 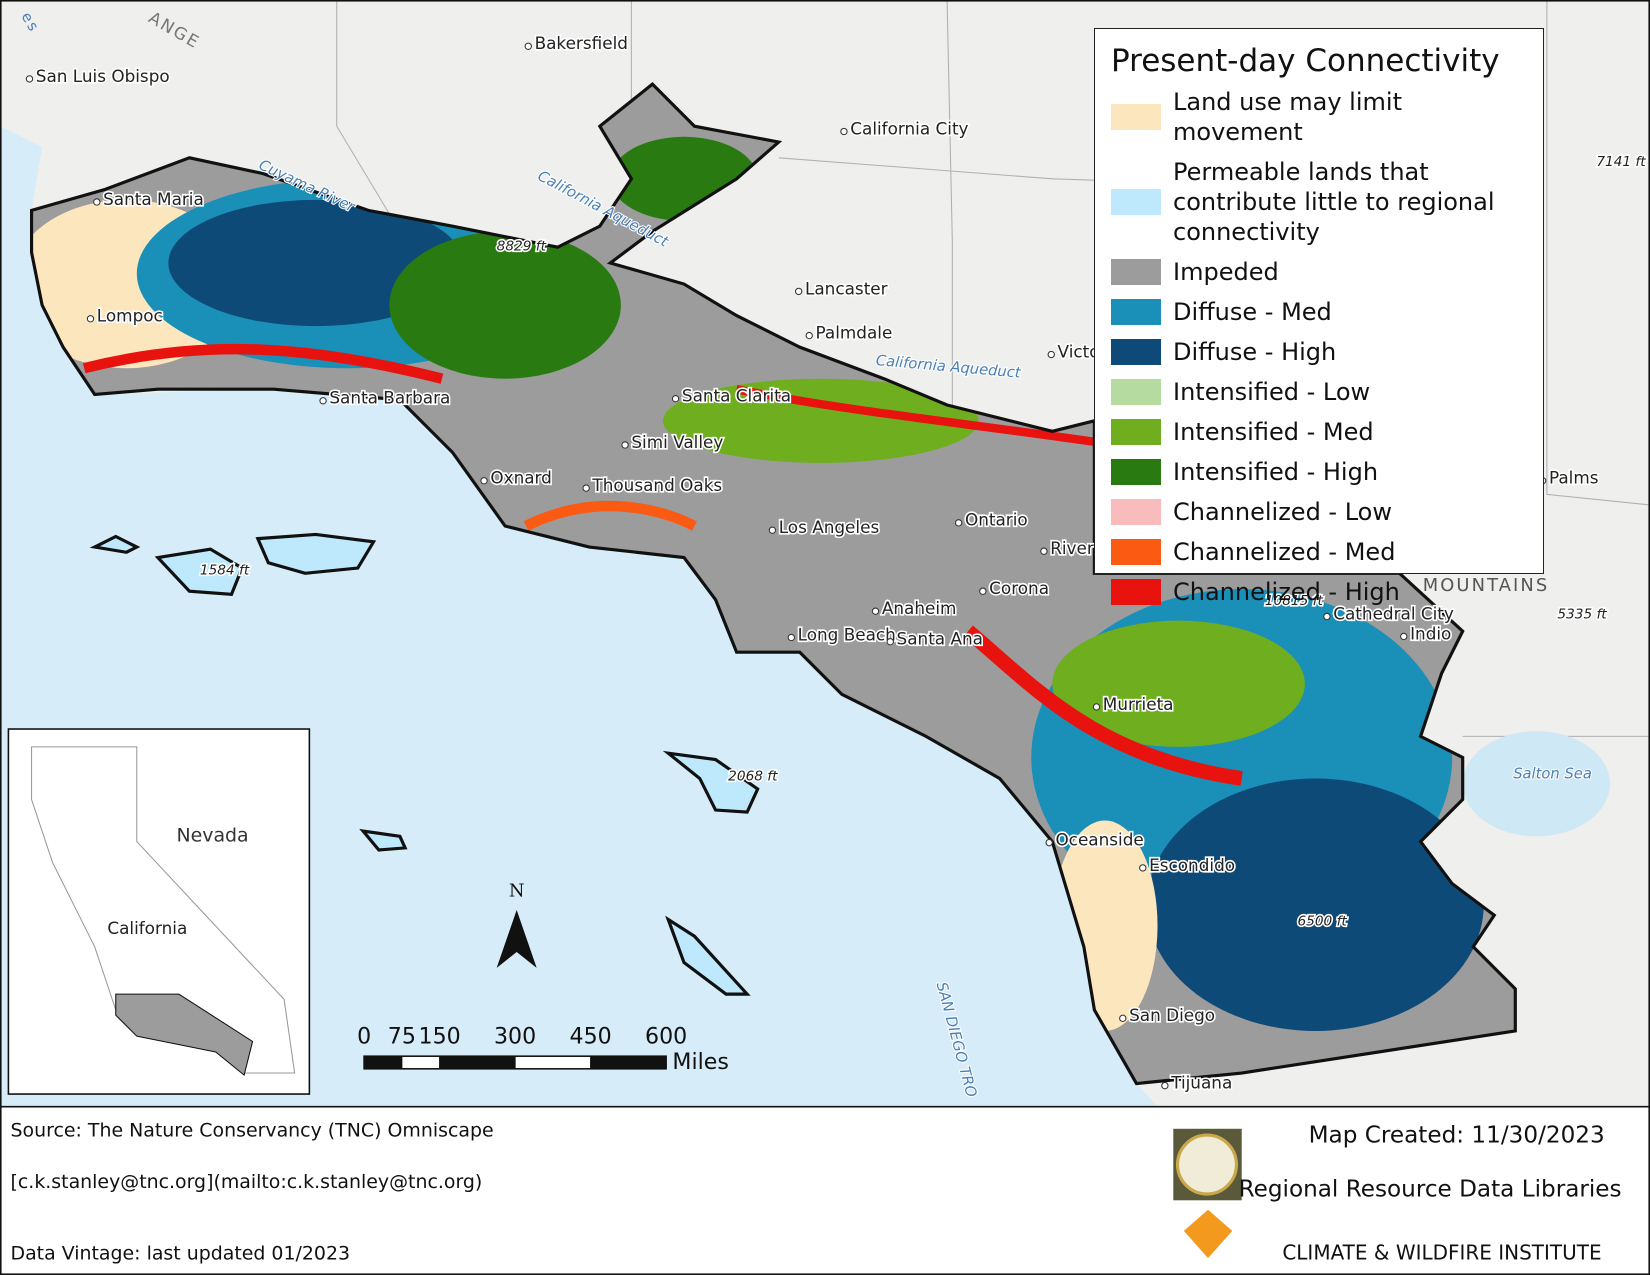 I want to click on elevation-label: 6500 ft, so click(x=1322, y=922).